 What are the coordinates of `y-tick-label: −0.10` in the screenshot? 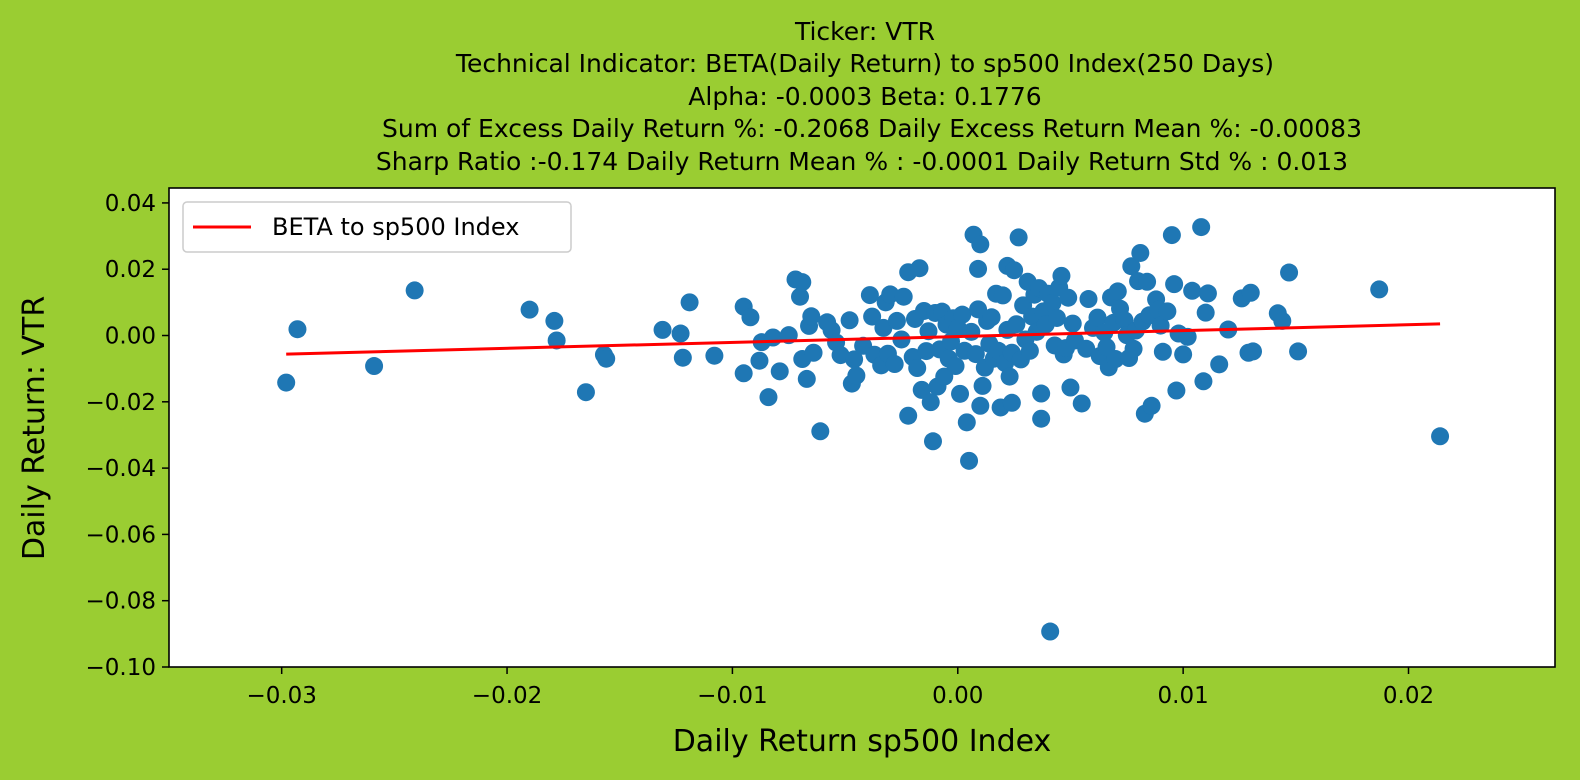 It's located at (121, 668).